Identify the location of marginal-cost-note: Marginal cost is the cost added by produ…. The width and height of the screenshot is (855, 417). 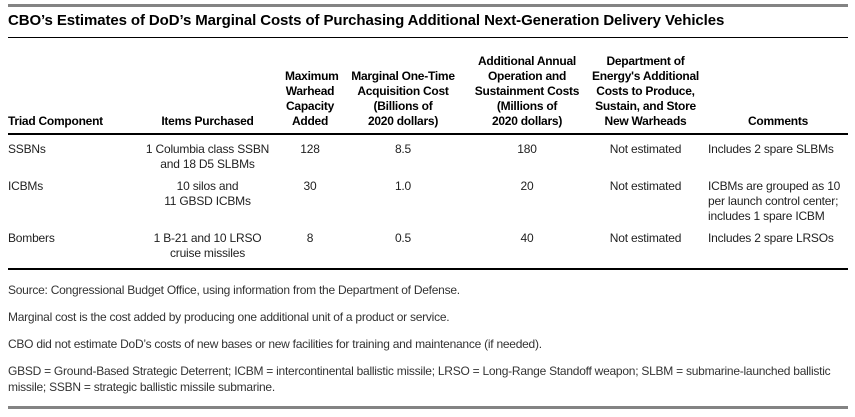
(229, 317).